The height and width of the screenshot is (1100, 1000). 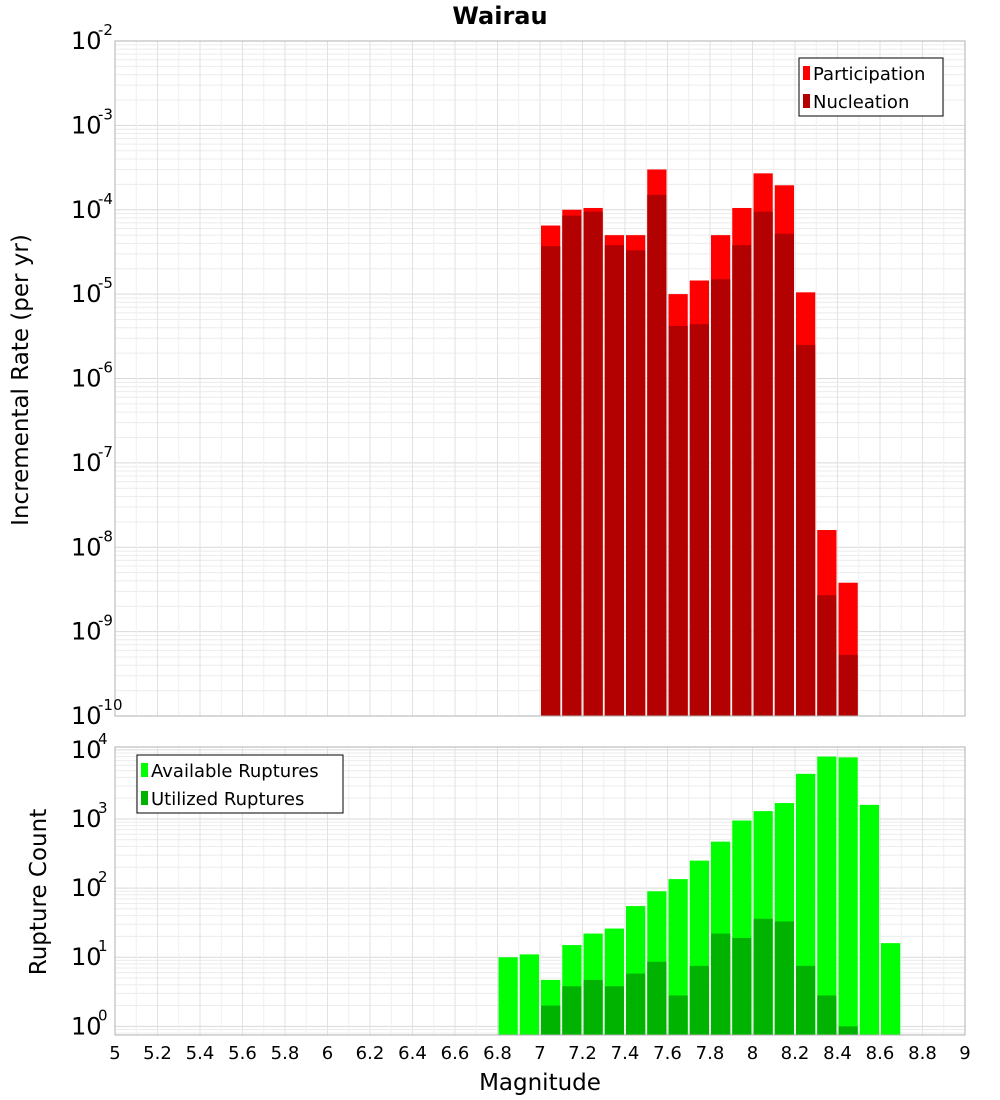 I want to click on x-tick-label: 8.8, so click(x=922, y=1053).